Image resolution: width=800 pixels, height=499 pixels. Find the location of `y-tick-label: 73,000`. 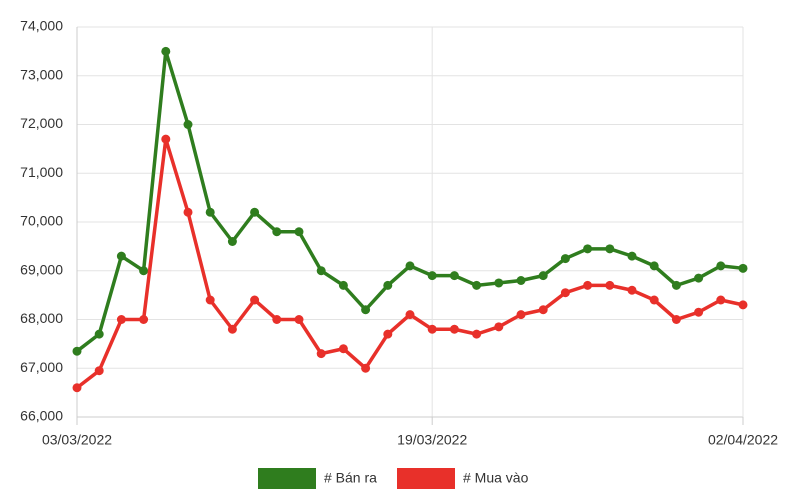

y-tick-label: 73,000 is located at coordinates (41, 74).